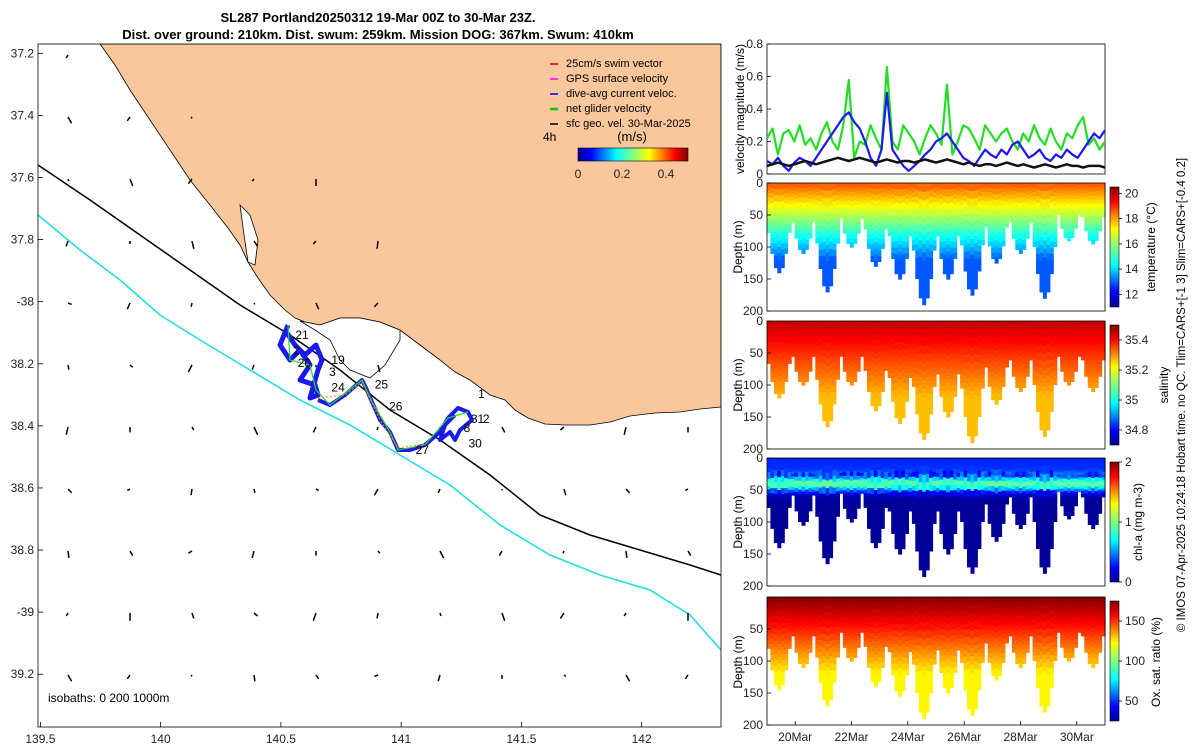  I want to click on oxygen-ylabel: Depth (m), so click(738, 661).